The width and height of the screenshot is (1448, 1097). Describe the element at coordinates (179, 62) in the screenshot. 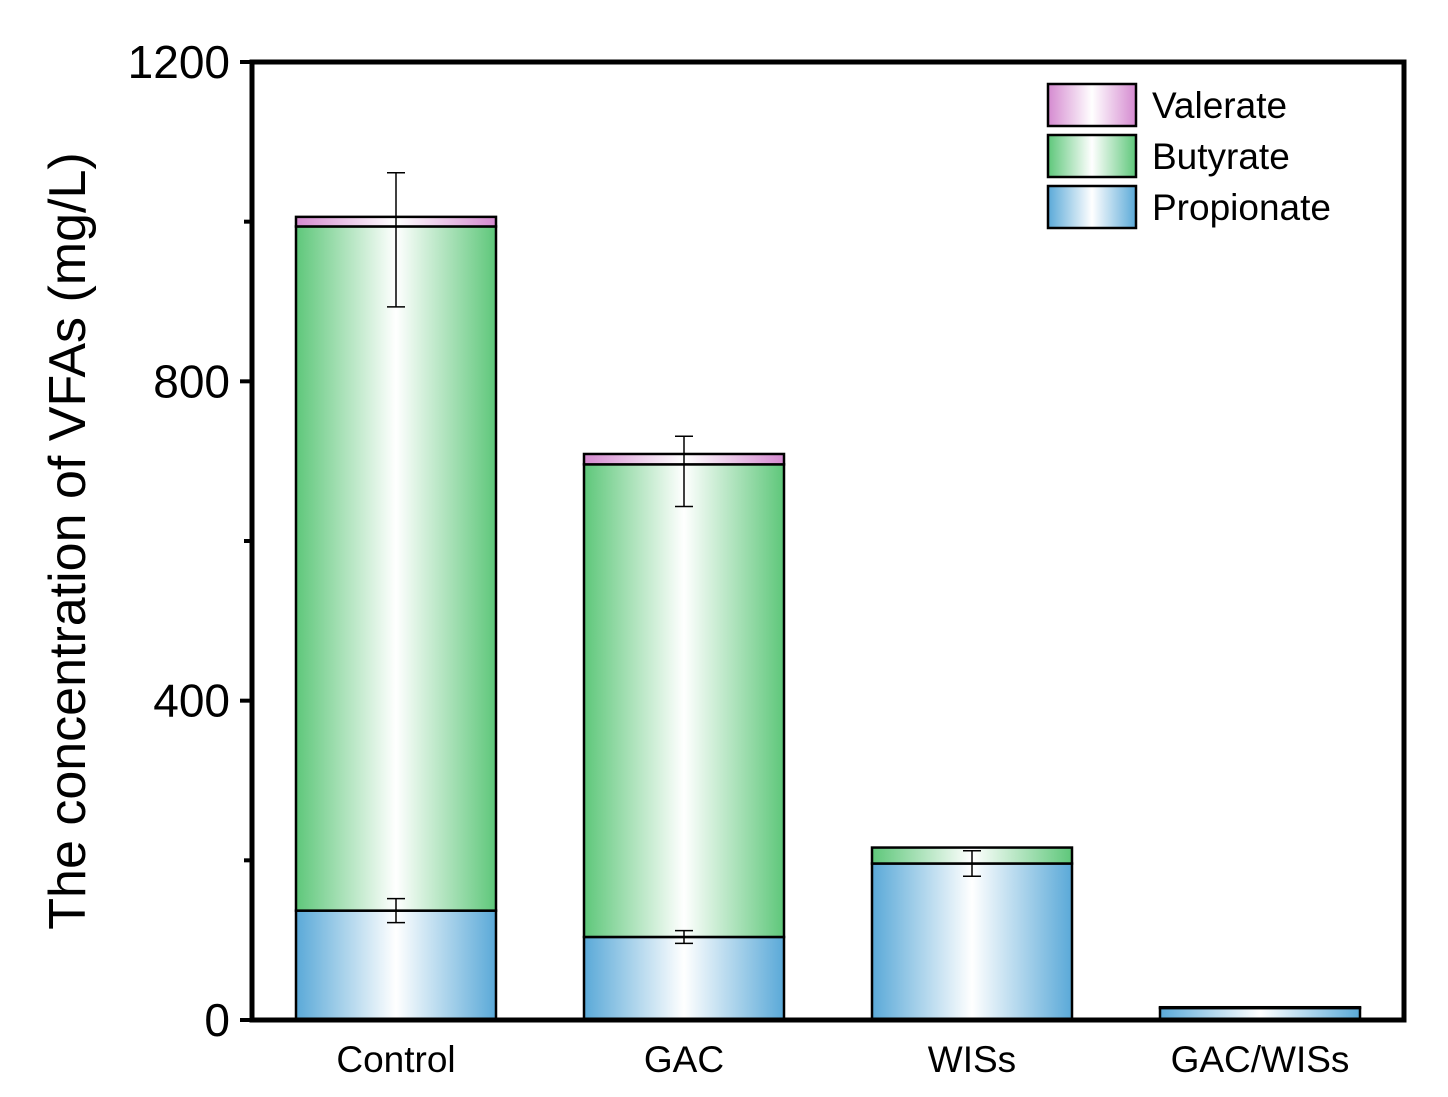

I see `y-tick-label: 1200` at that location.